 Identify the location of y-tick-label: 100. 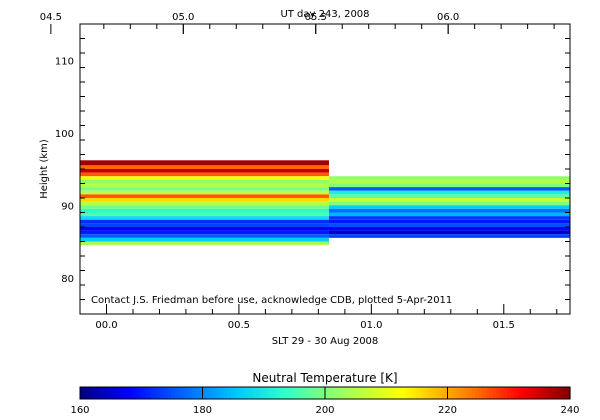
(64, 134).